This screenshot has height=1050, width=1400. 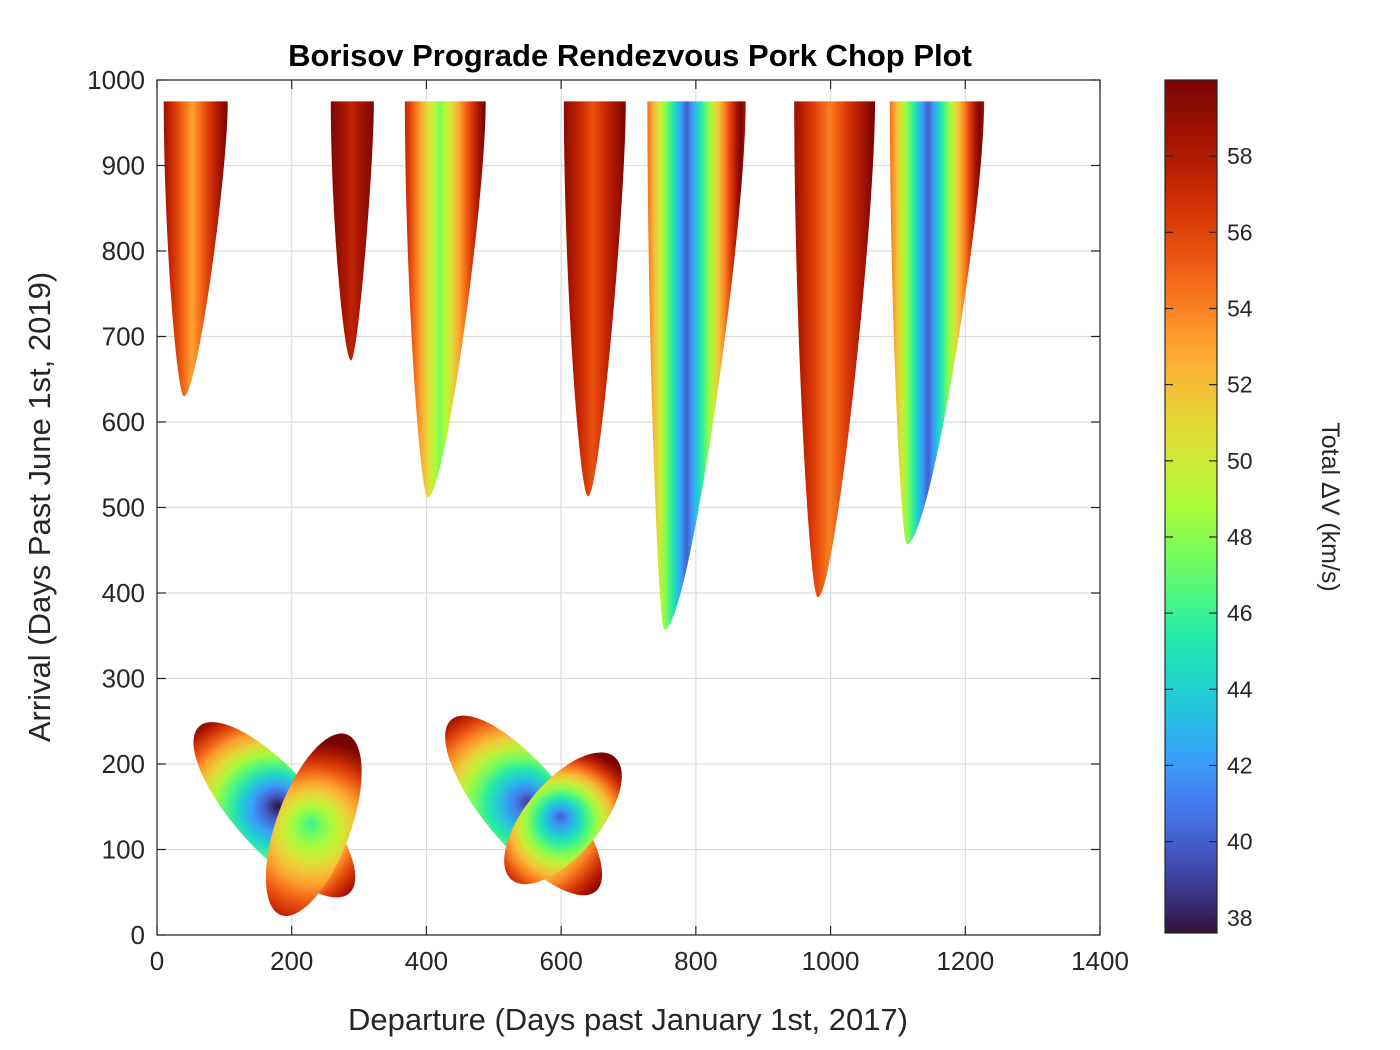 What do you see at coordinates (123, 251) in the screenshot?
I see `y-tick-label: 800` at bounding box center [123, 251].